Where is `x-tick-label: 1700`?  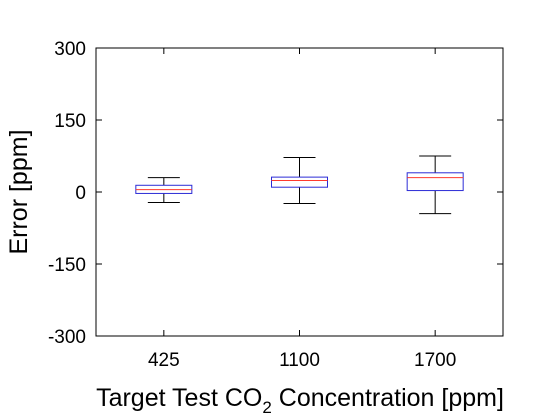
x-tick-label: 1700 is located at coordinates (435, 360).